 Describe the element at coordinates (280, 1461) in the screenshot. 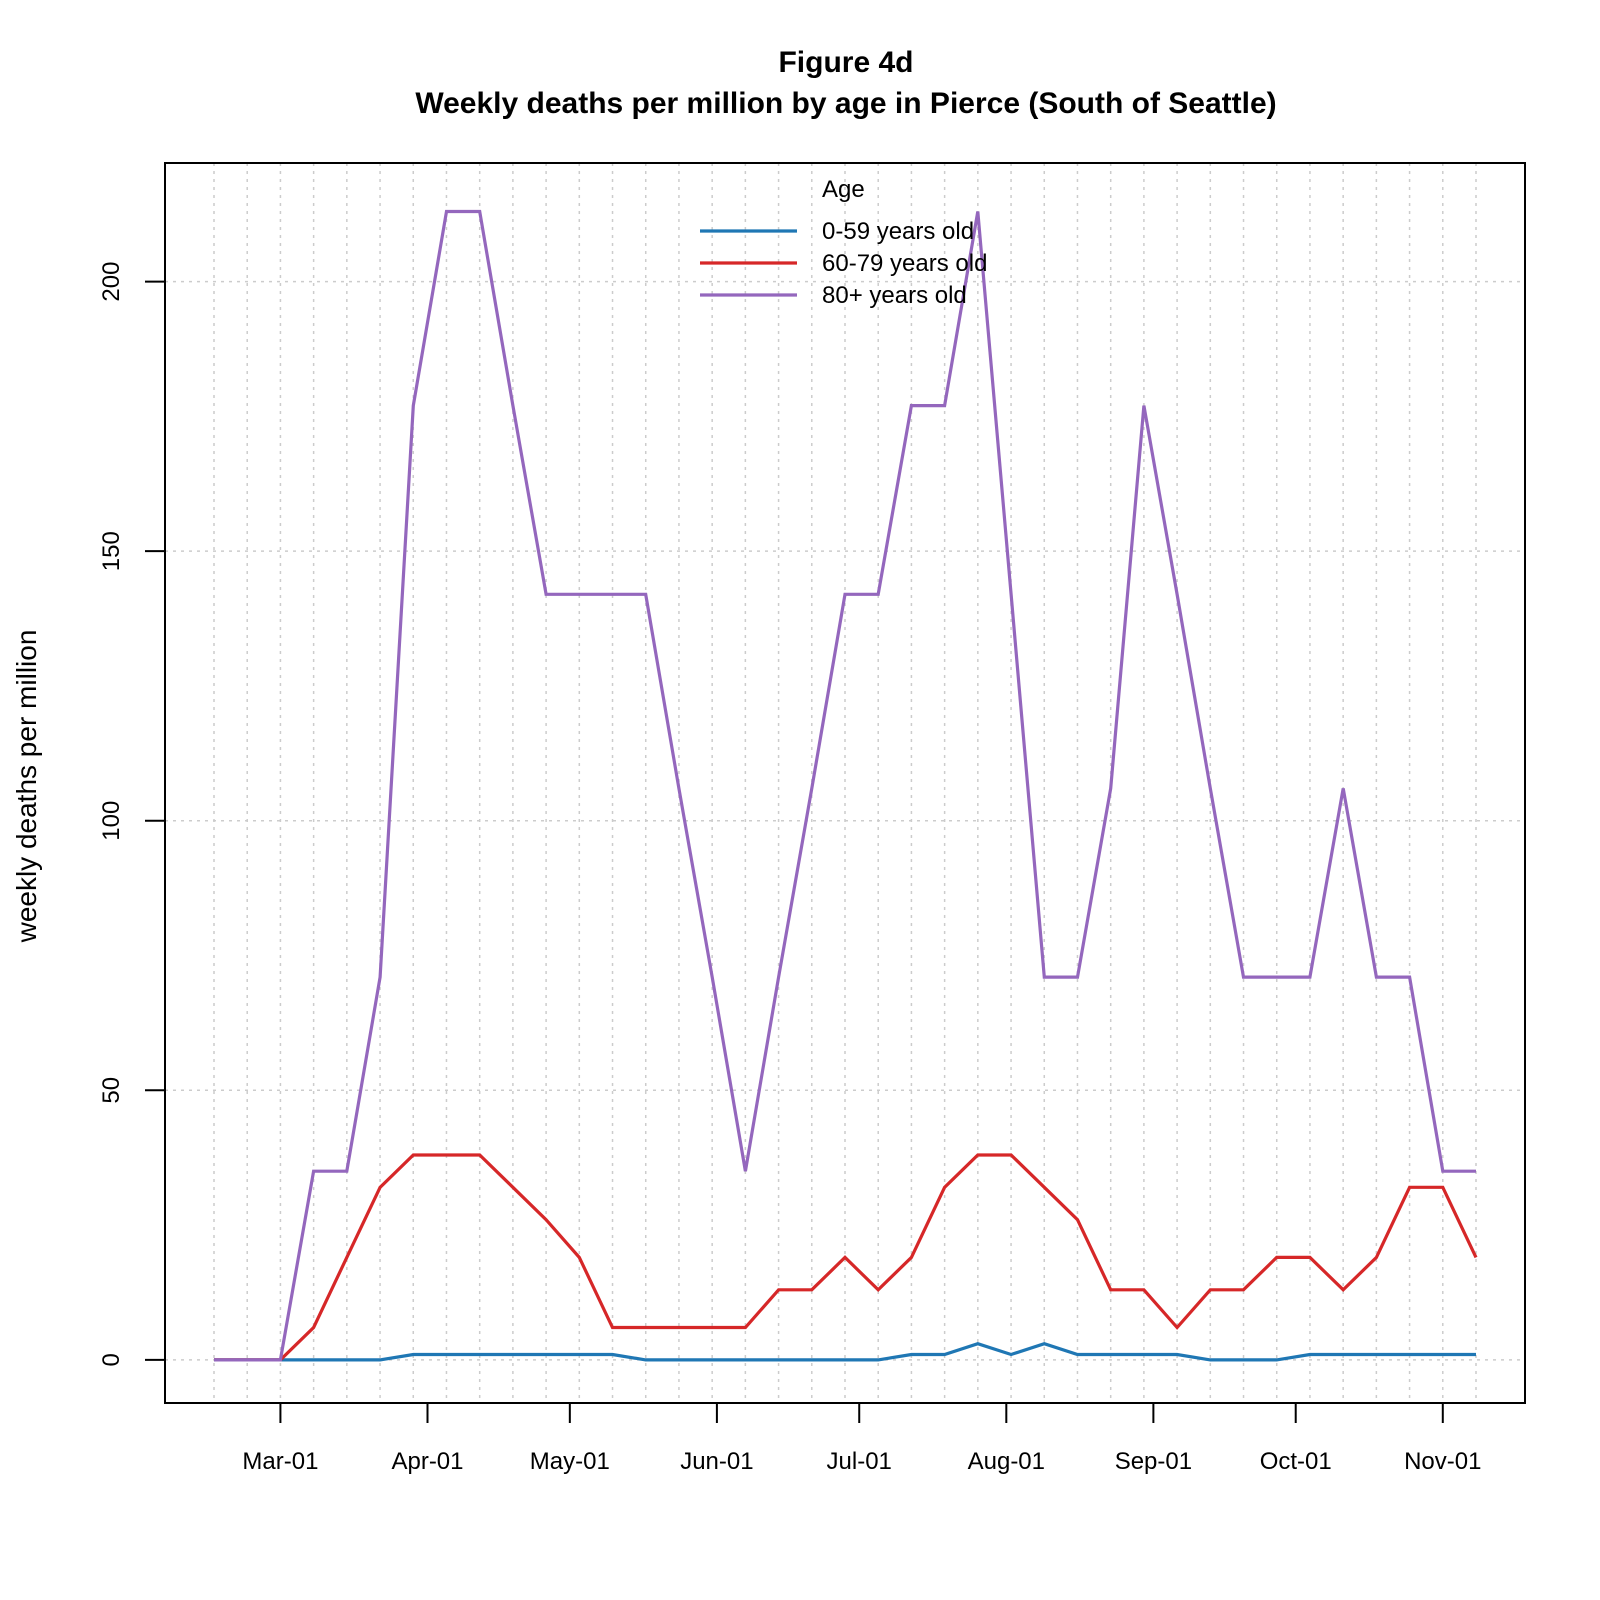

I see `x-tick-label: Mar-01` at that location.